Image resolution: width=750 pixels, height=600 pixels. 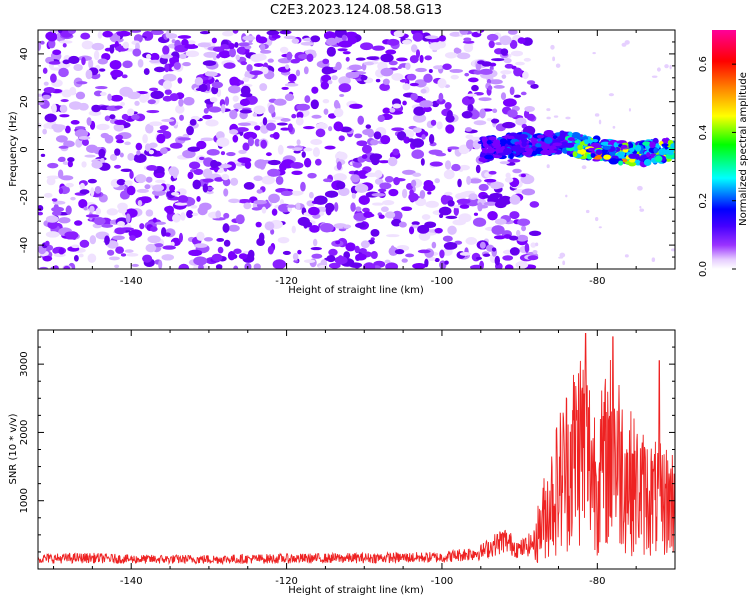 I want to click on snr-ytick-label: 2000, so click(x=24, y=432).